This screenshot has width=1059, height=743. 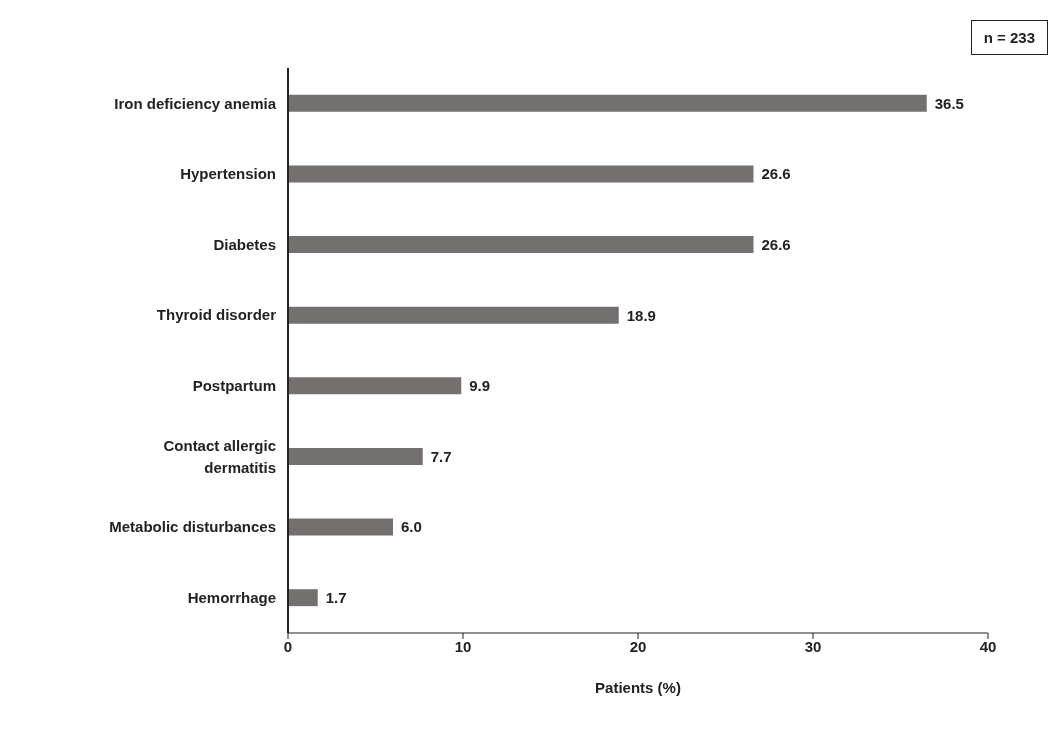 What do you see at coordinates (234, 386) in the screenshot?
I see `y-tick-label: Postpartum` at bounding box center [234, 386].